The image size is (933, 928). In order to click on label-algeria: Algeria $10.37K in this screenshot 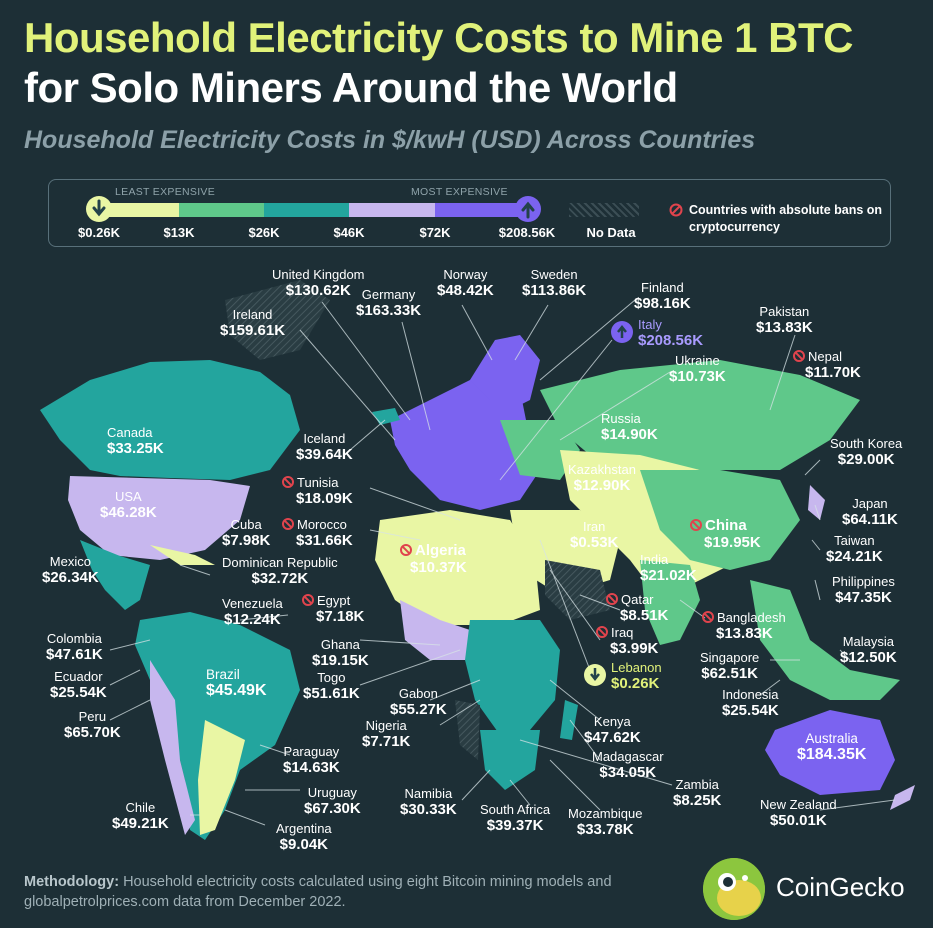, I will do `click(433, 559)`.